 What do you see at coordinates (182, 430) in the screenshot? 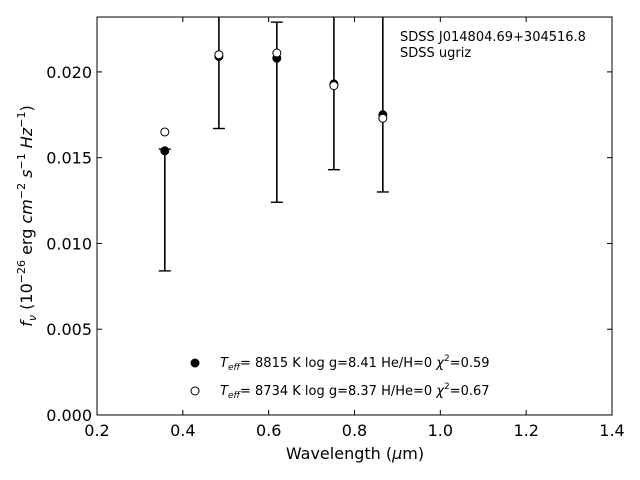
I see `x-tick-label: 0.4` at bounding box center [182, 430].